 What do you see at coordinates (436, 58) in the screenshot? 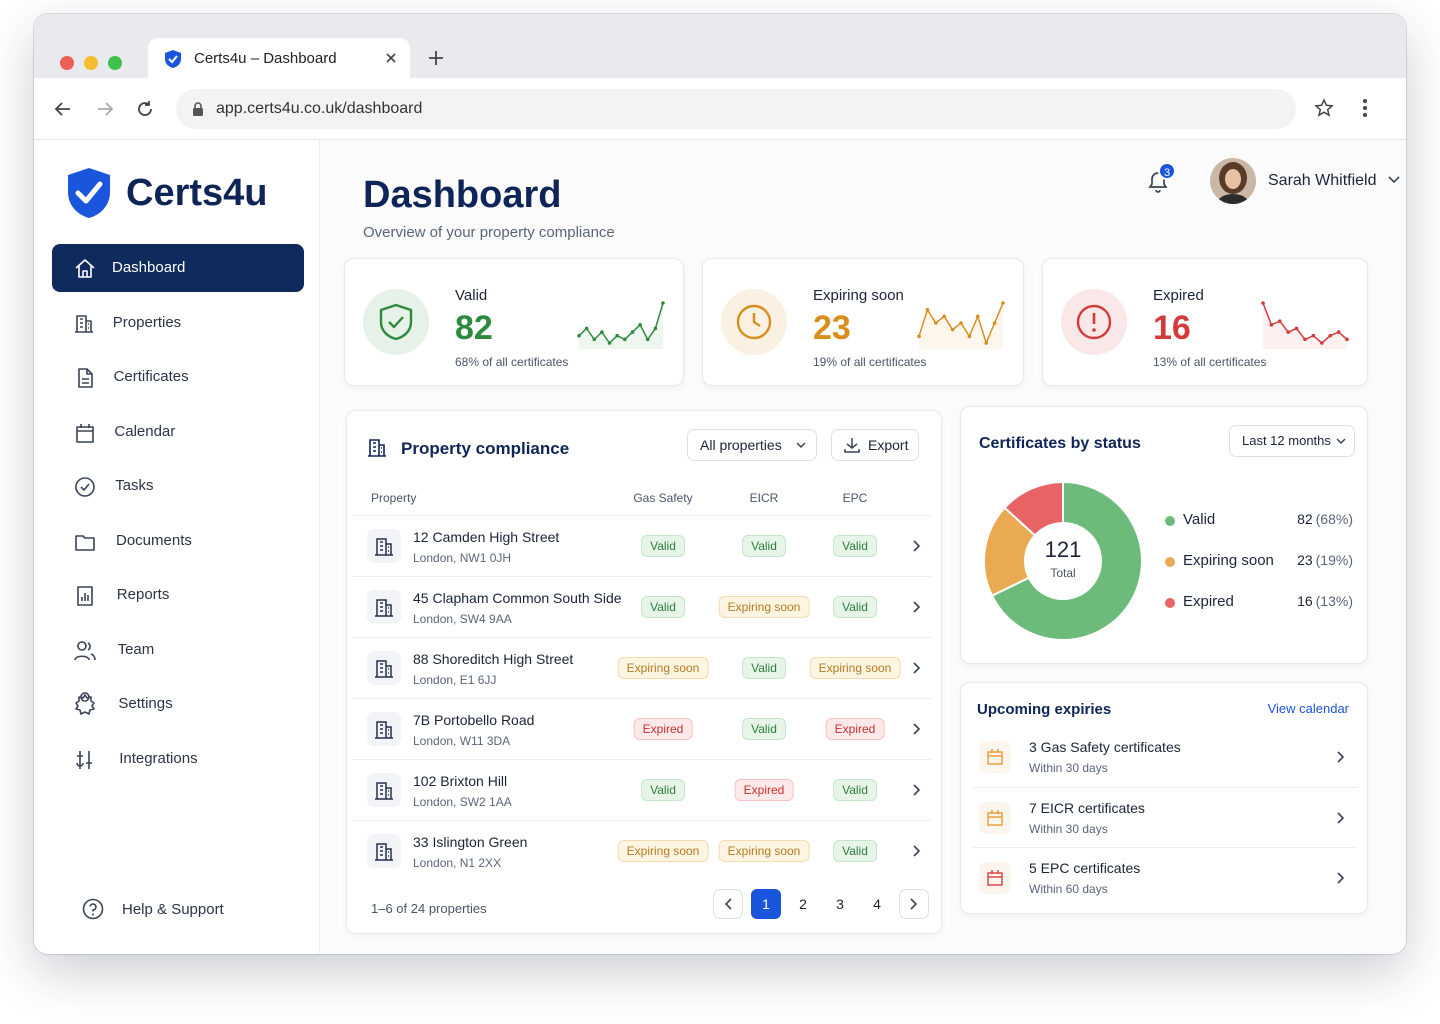
I see `new-tab` at bounding box center [436, 58].